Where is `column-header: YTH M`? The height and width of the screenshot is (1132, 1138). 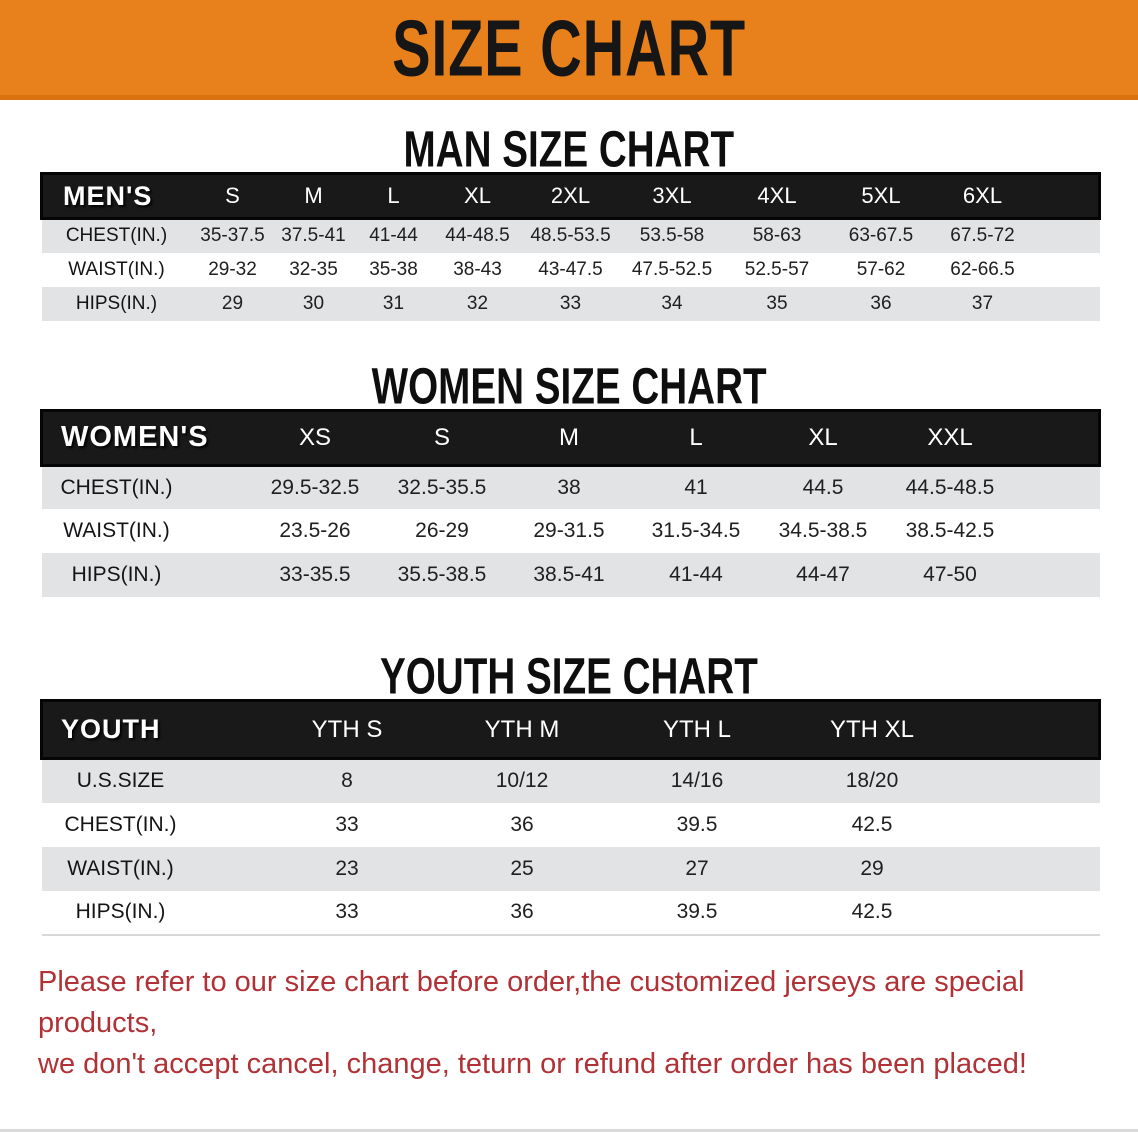 column-header: YTH M is located at coordinates (522, 729).